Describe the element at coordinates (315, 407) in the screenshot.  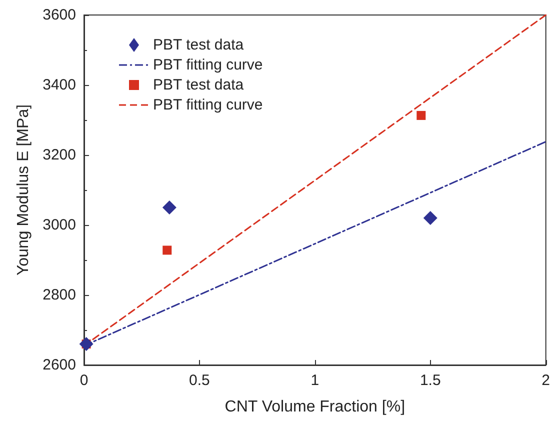
I see `x-axis-title: CNT Volume Fraction [%]` at that location.